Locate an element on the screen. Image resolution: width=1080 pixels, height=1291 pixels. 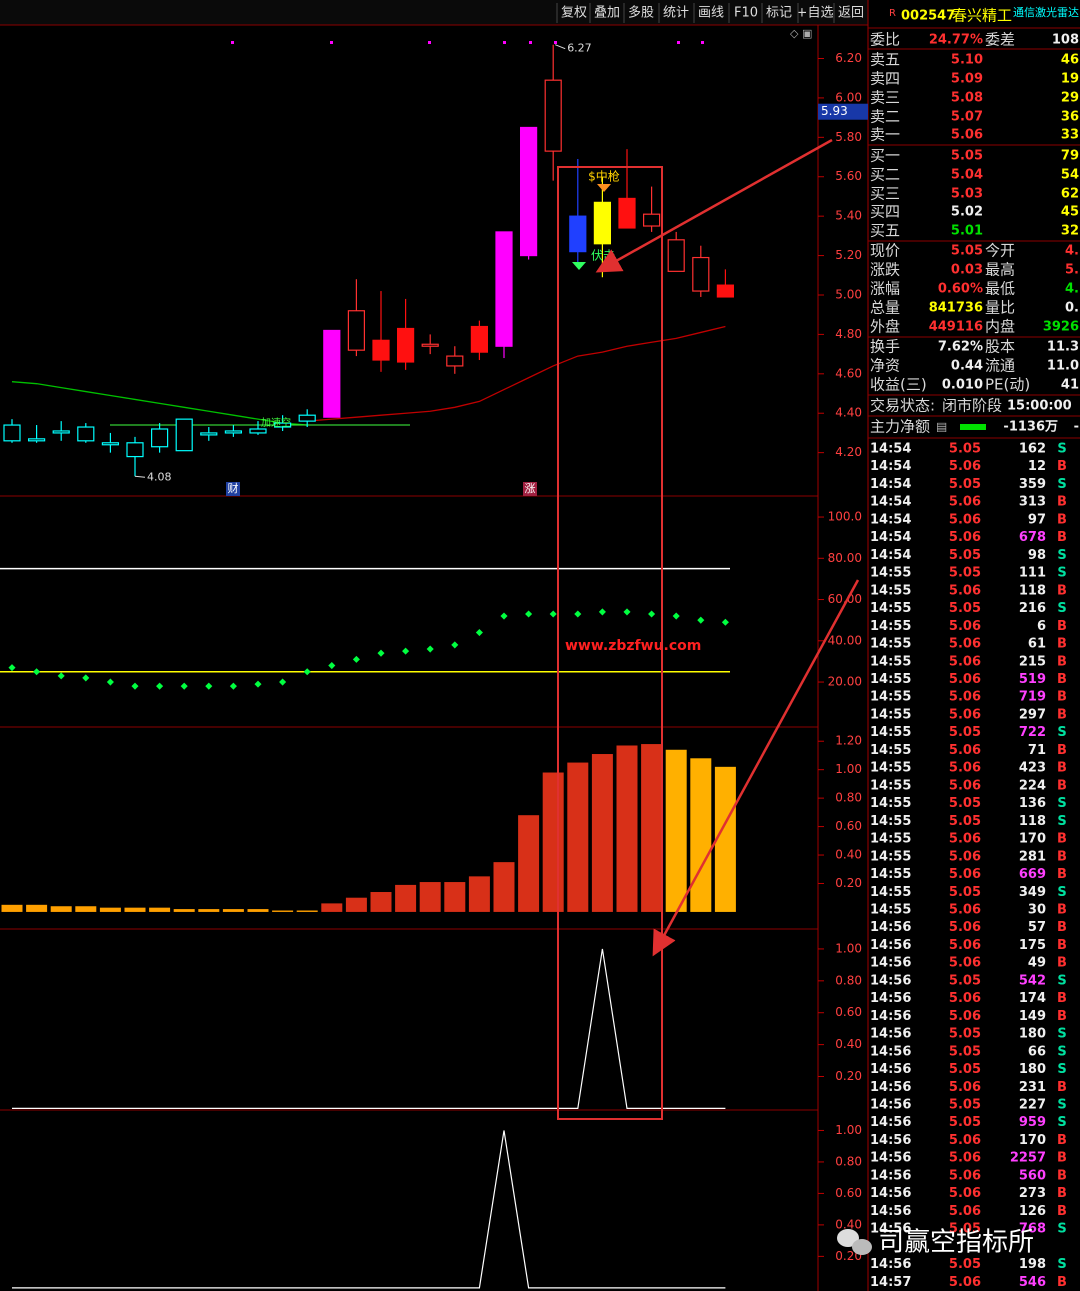
main-net-icon: ▤ is located at coordinates (941, 427).